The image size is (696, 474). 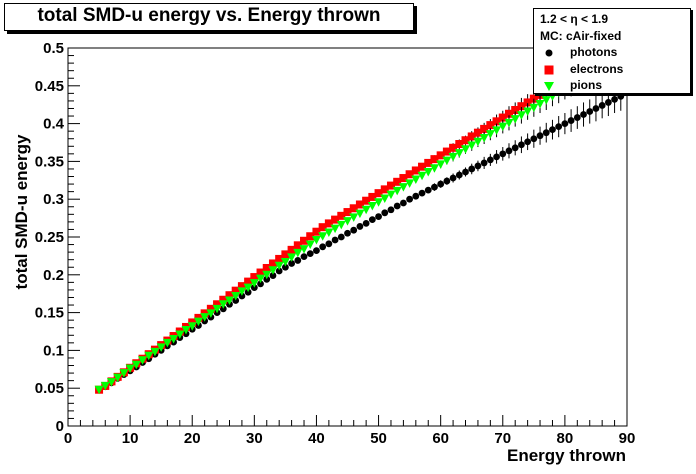 I want to click on chart-title: total SMD-u energy vs. Energy thrown, so click(x=209, y=15).